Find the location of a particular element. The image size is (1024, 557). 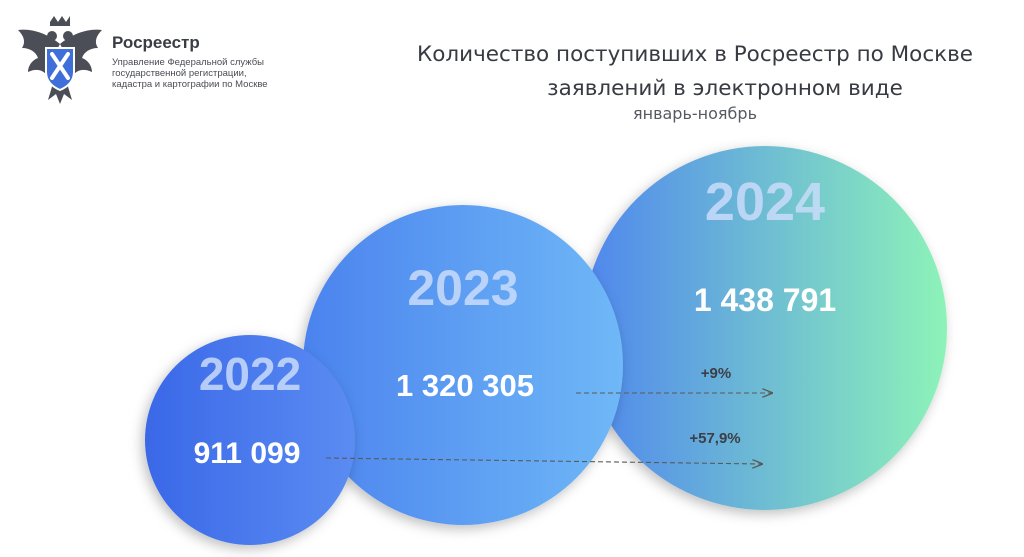

year-label: 2022 is located at coordinates (250, 374).